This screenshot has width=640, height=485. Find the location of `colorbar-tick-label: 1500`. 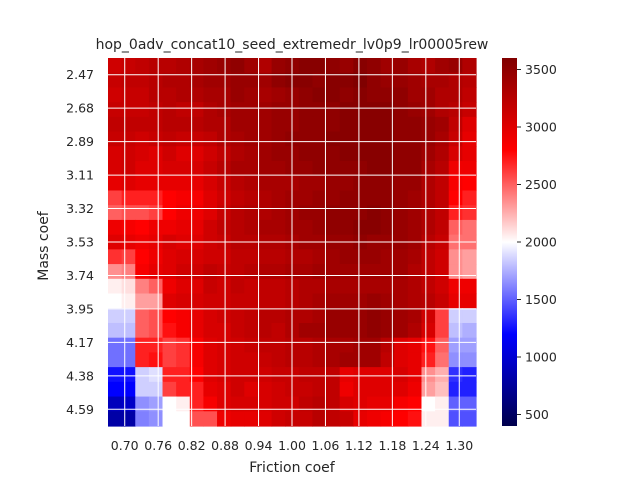

colorbar-tick-label: 1500 is located at coordinates (541, 299).